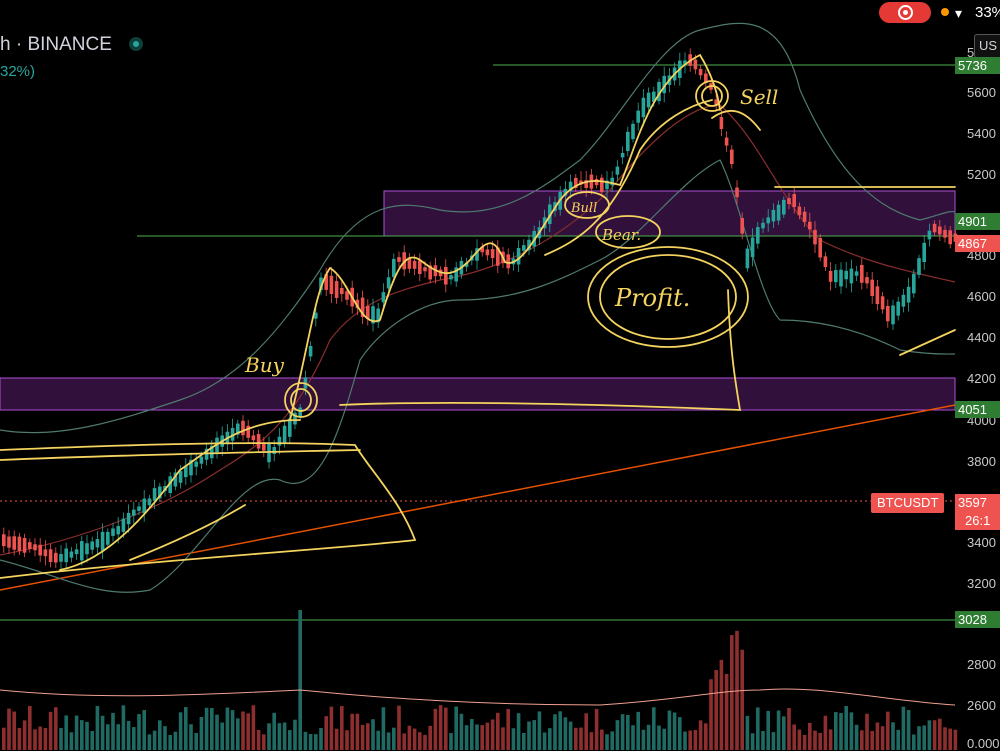  I want to click on sell-label: Sell, so click(759, 97).